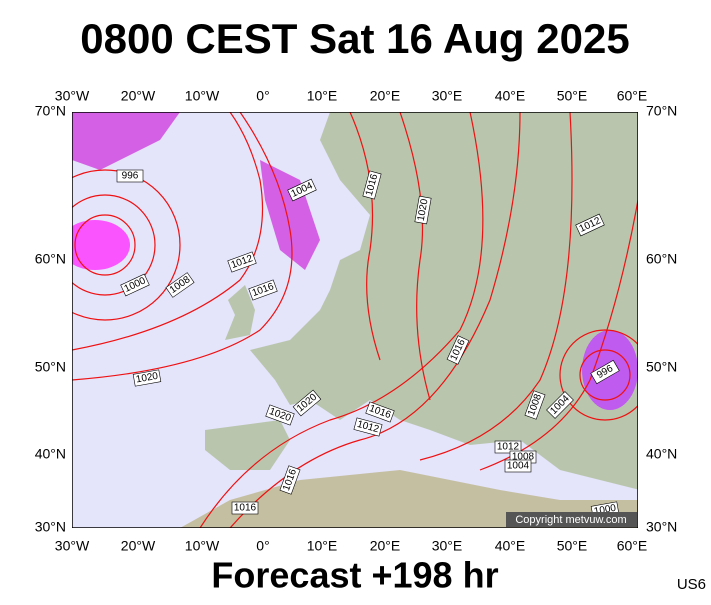 The width and height of the screenshot is (711, 605). I want to click on lon-label-bottom: 20°W, so click(138, 546).